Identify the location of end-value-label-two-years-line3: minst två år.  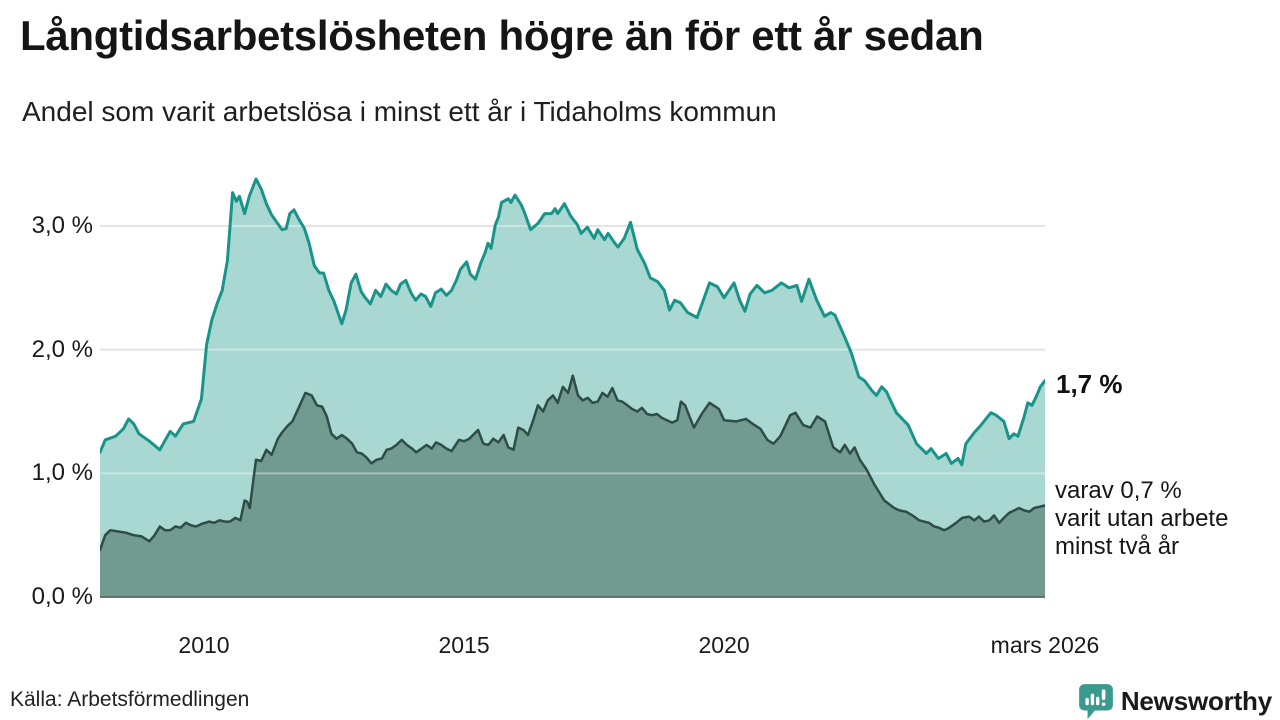
(1117, 546).